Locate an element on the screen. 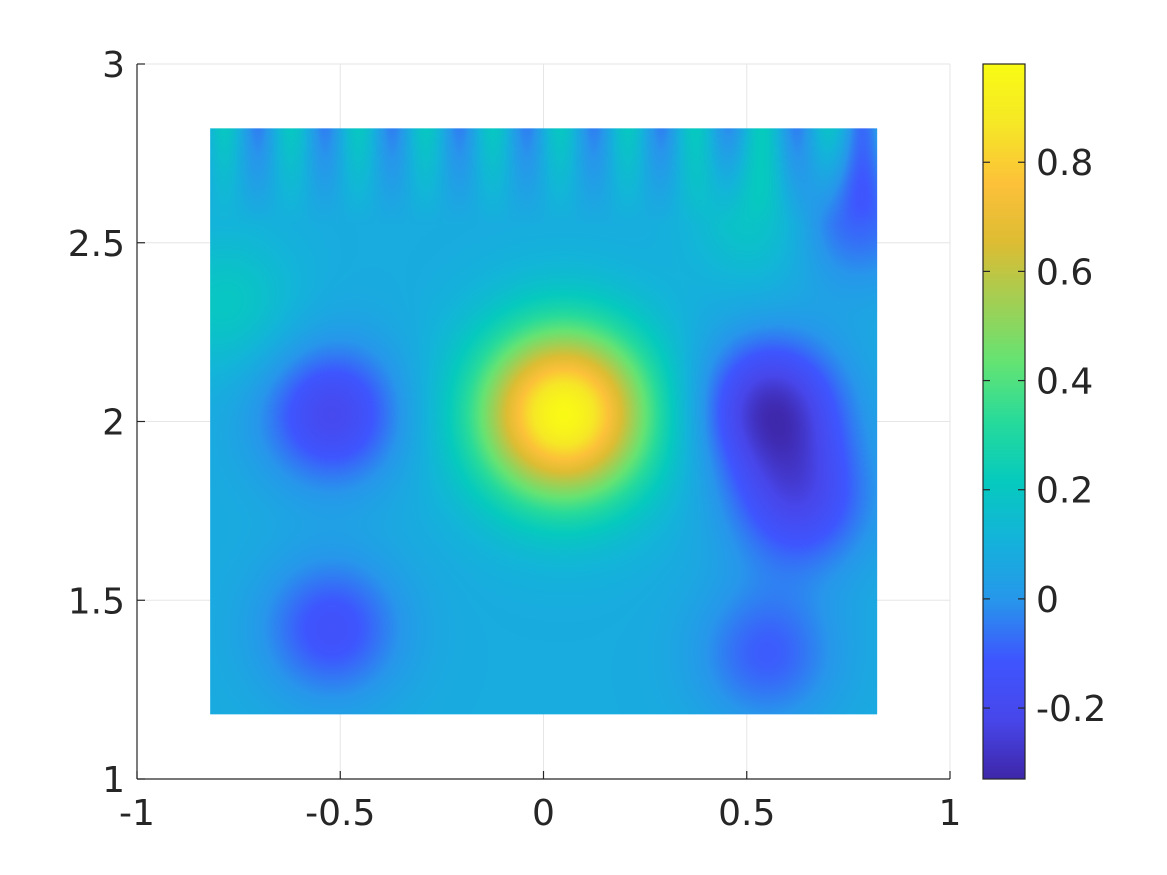  colorbar: -0.2 0 0.2 0.4 0.6 0.8 is located at coordinates (1044, 421).